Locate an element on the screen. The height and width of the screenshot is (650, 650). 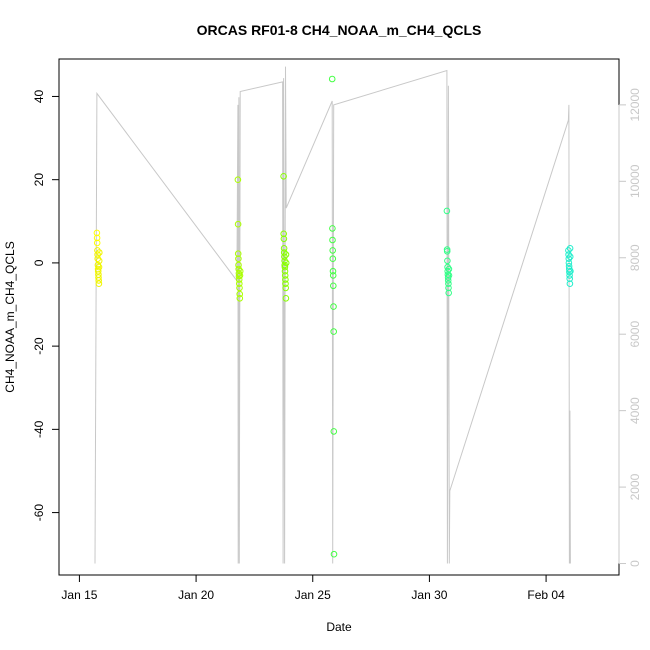
y-tick-label: 20 is located at coordinates (39, 180).